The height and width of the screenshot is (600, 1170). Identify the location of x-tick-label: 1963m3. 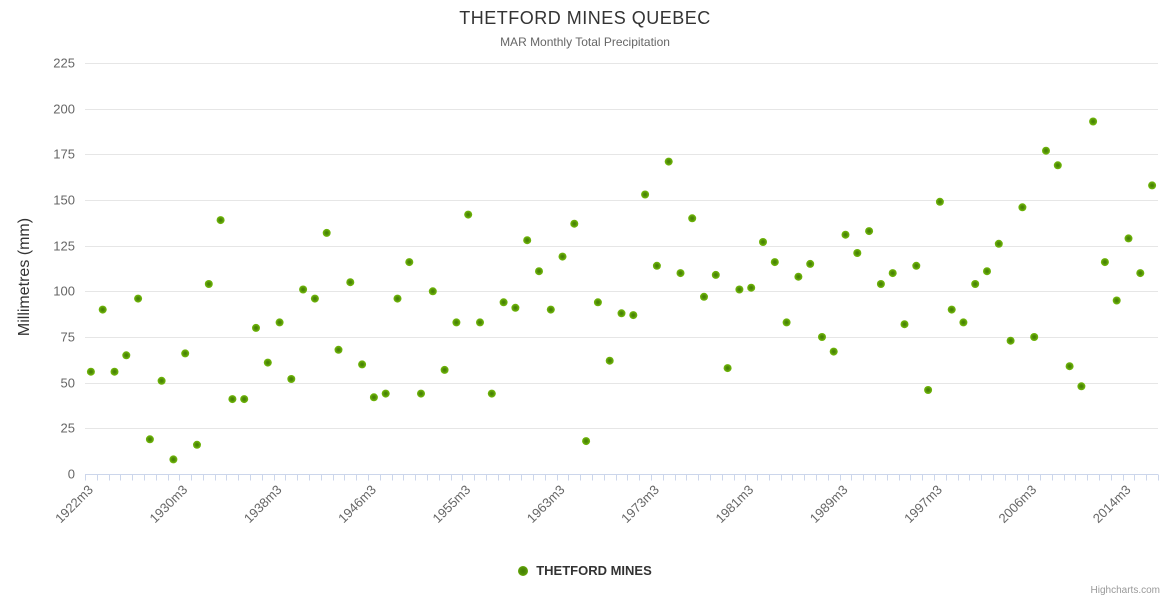
(546, 504).